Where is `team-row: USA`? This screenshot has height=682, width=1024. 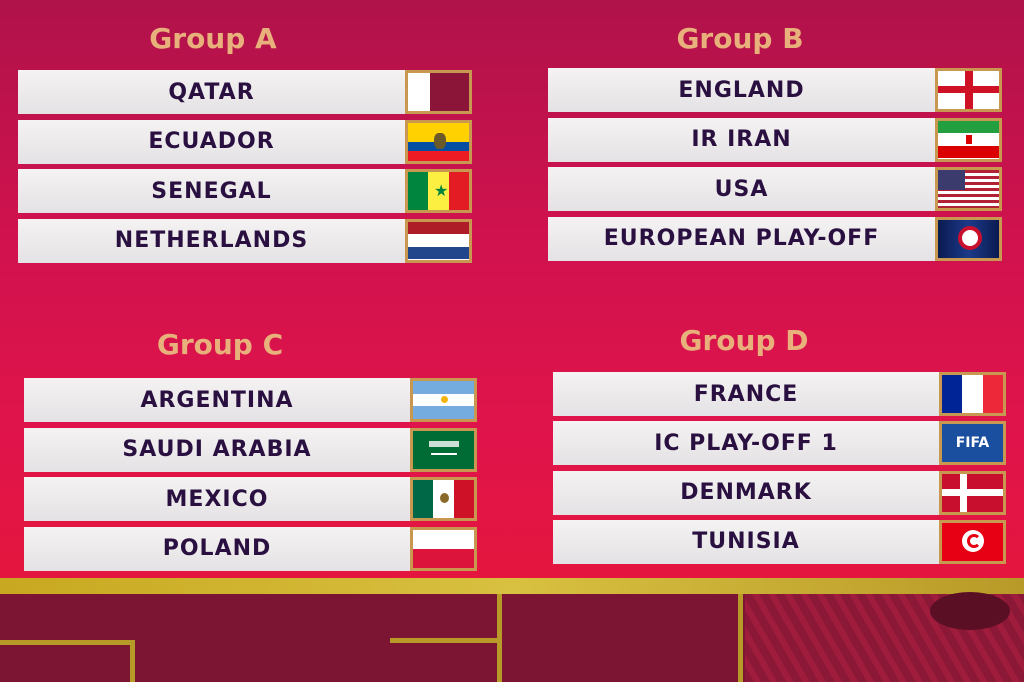
team-row: USA is located at coordinates (775, 189).